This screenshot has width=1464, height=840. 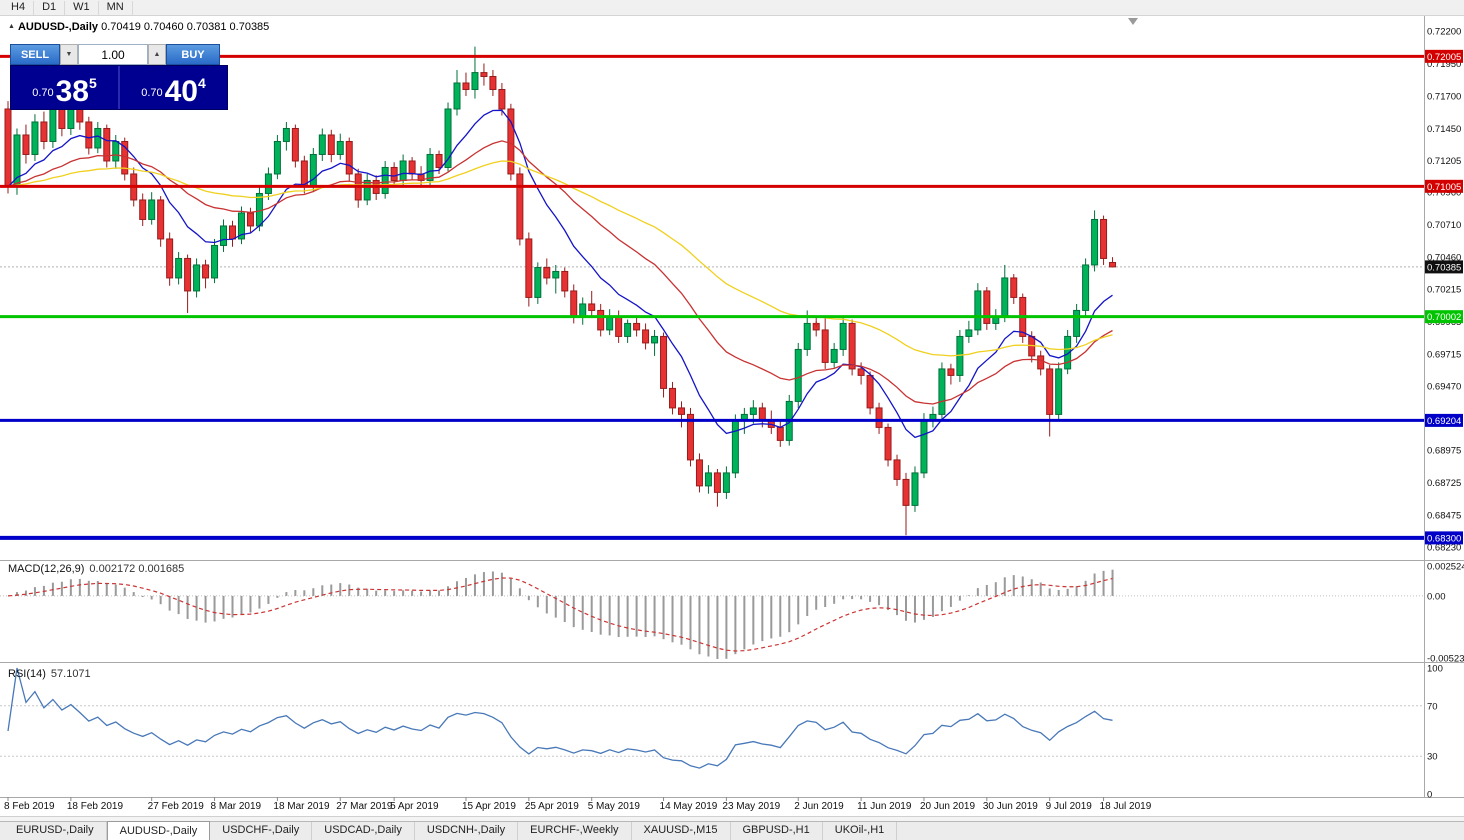 I want to click on macd-values: 0.002172 0.001685, so click(x=137, y=569).